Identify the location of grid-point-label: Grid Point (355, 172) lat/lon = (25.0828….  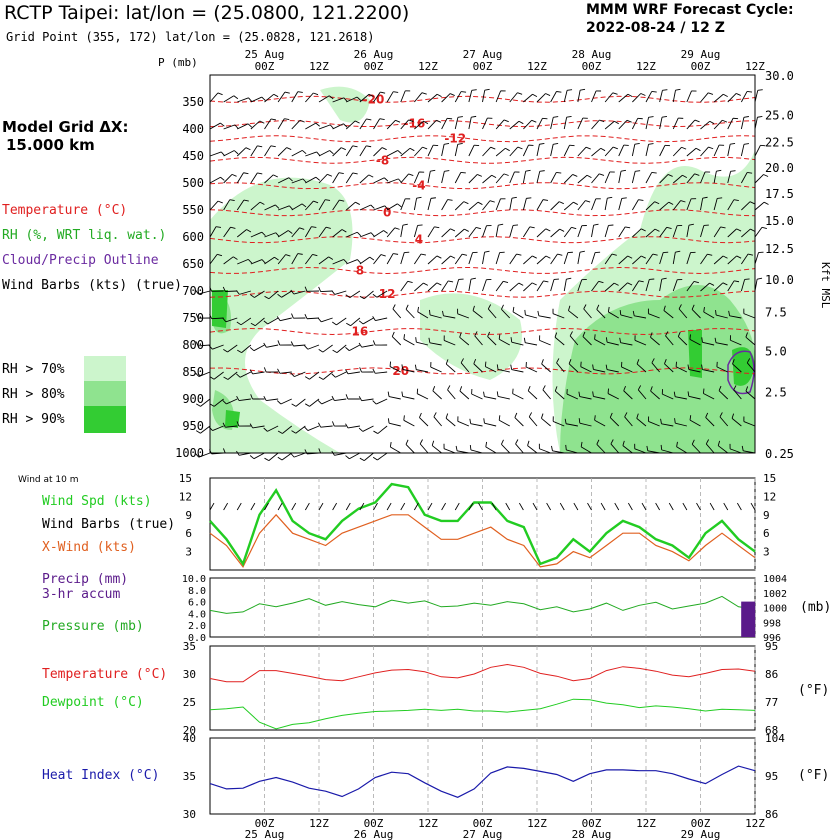
(190, 37).